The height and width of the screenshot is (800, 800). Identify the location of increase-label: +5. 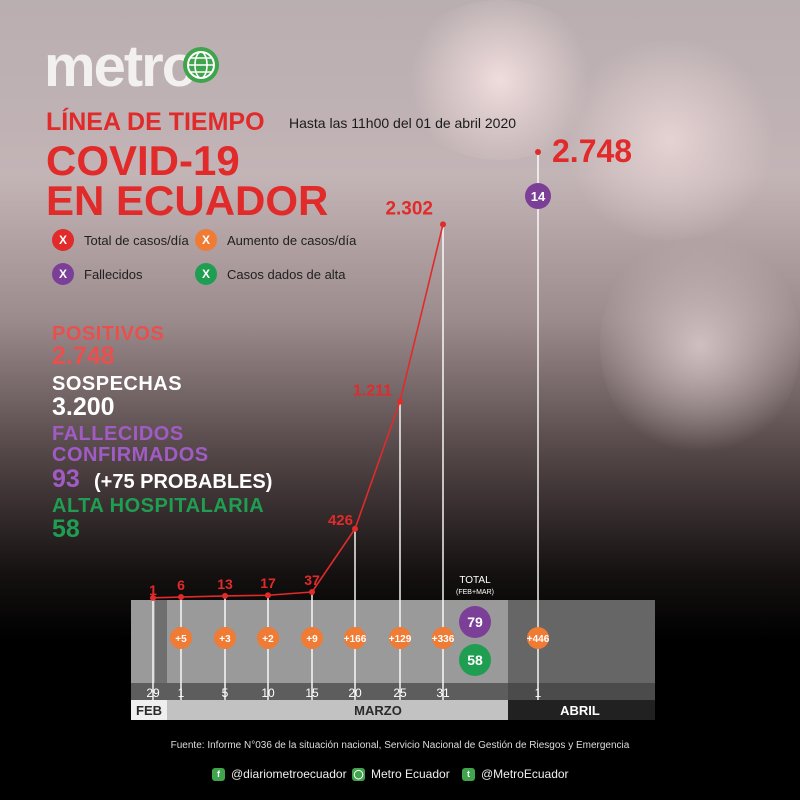
(181, 639).